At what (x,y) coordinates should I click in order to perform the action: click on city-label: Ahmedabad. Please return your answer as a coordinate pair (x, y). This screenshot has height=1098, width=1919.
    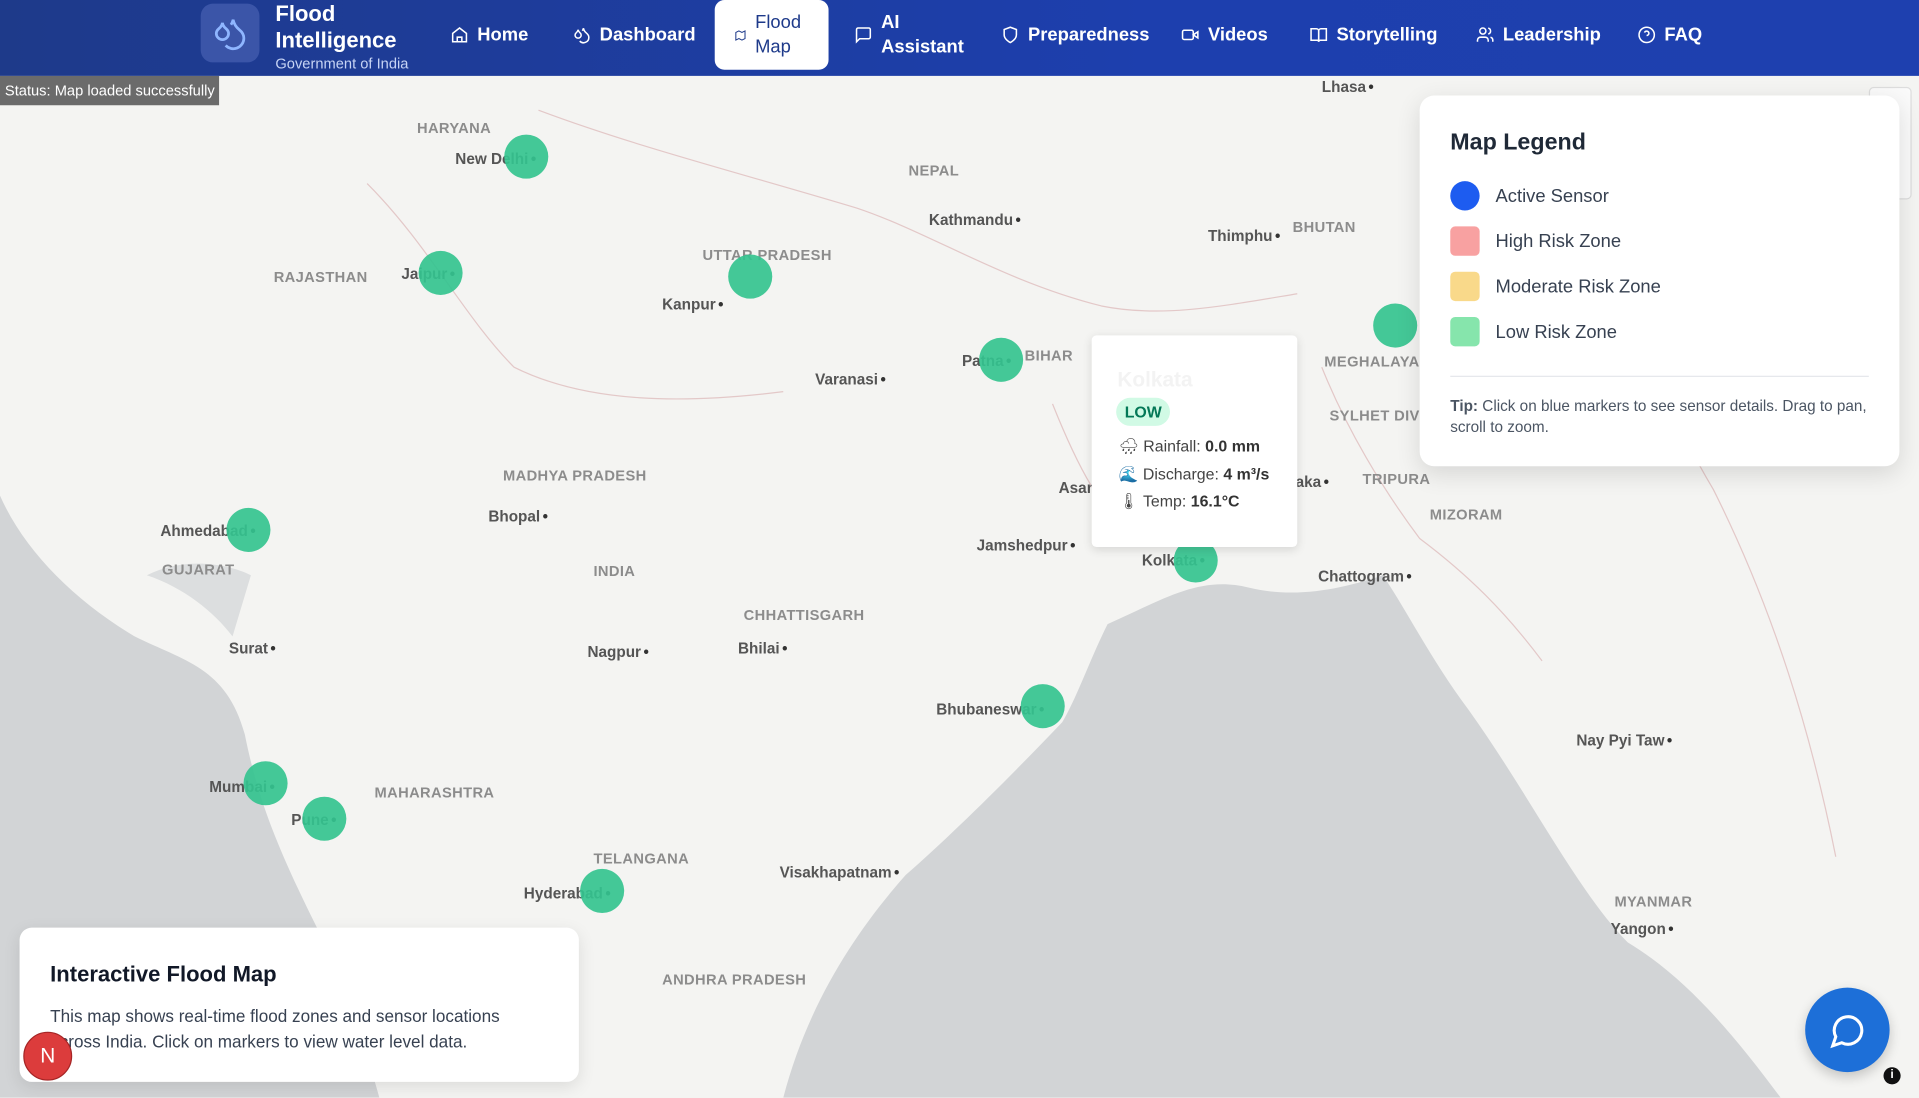
    Looking at the image, I should click on (207, 531).